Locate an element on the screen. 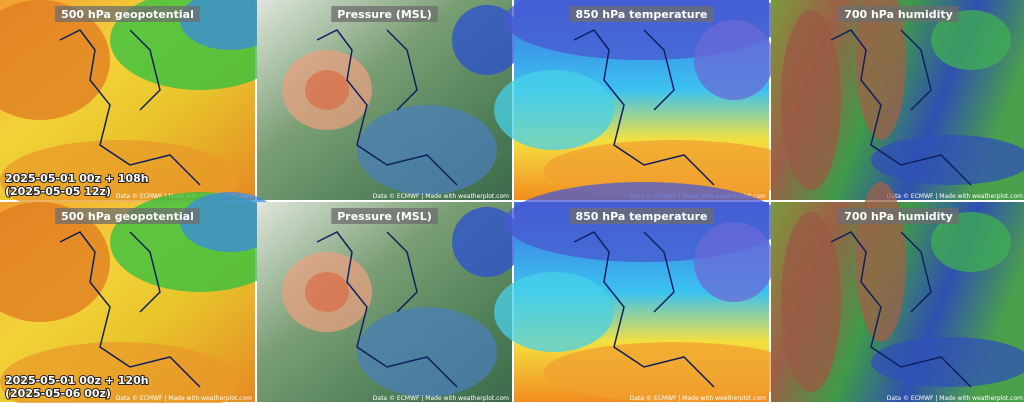 The width and height of the screenshot is (1024, 403). run-time: 2025-05-01 00z + 120h is located at coordinates (77, 380).